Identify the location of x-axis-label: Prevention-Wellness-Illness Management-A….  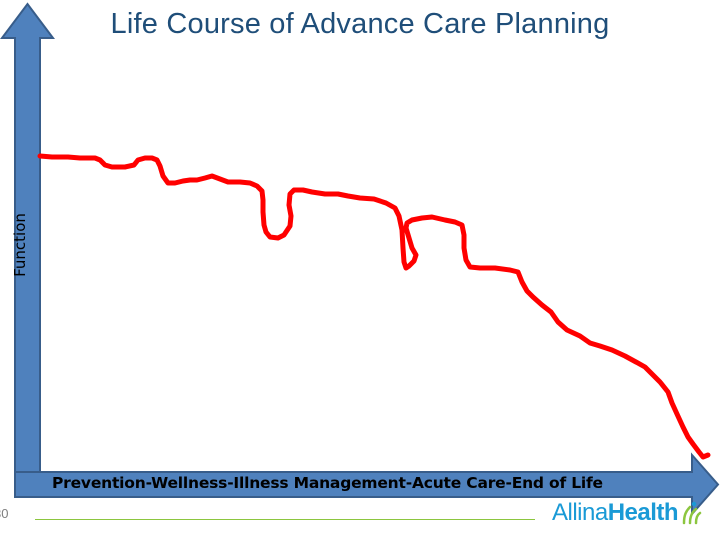
(327, 483).